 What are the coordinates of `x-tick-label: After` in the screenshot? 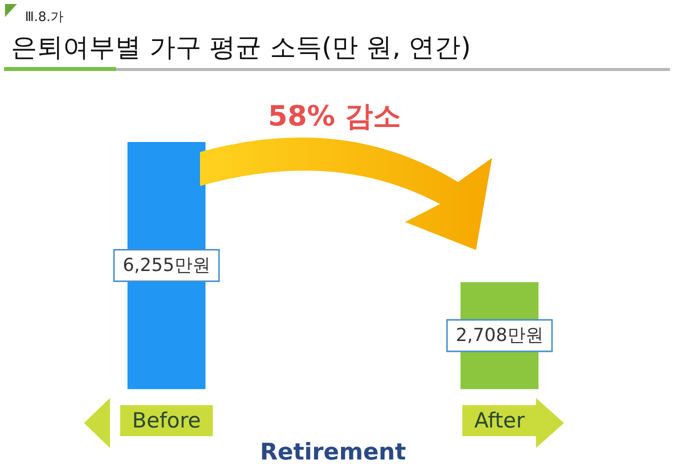 It's located at (500, 420).